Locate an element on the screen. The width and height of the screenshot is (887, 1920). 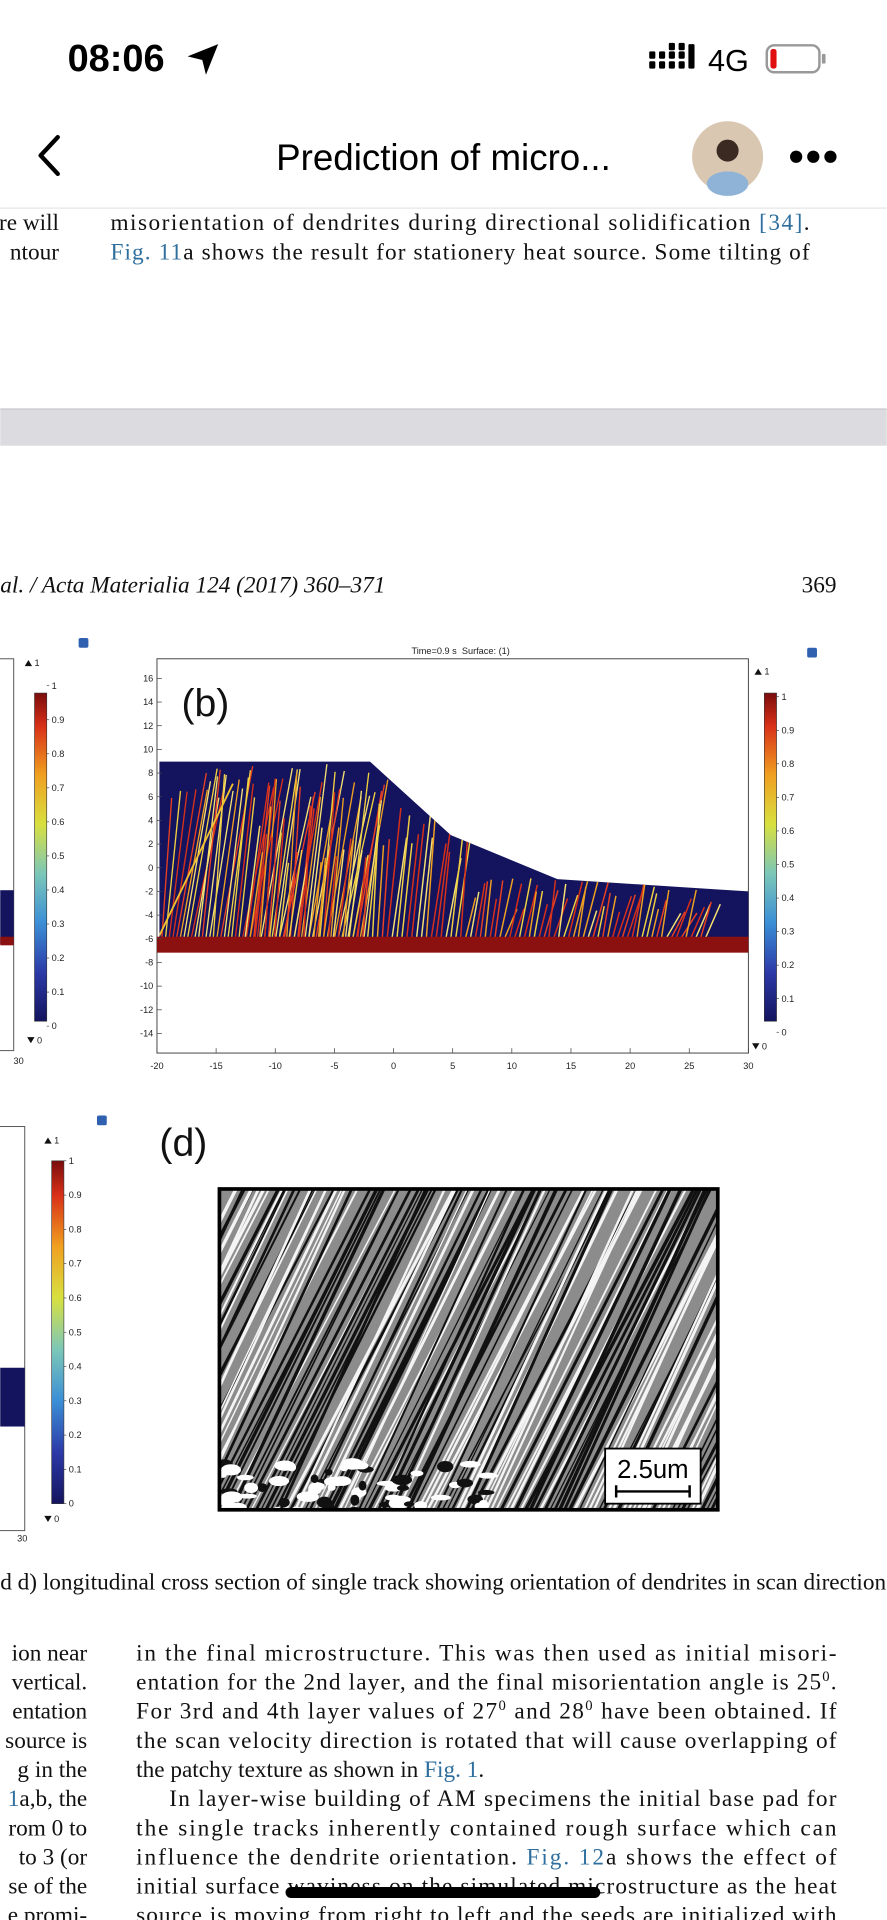
text-run: re will is located at coordinates (29, 223).